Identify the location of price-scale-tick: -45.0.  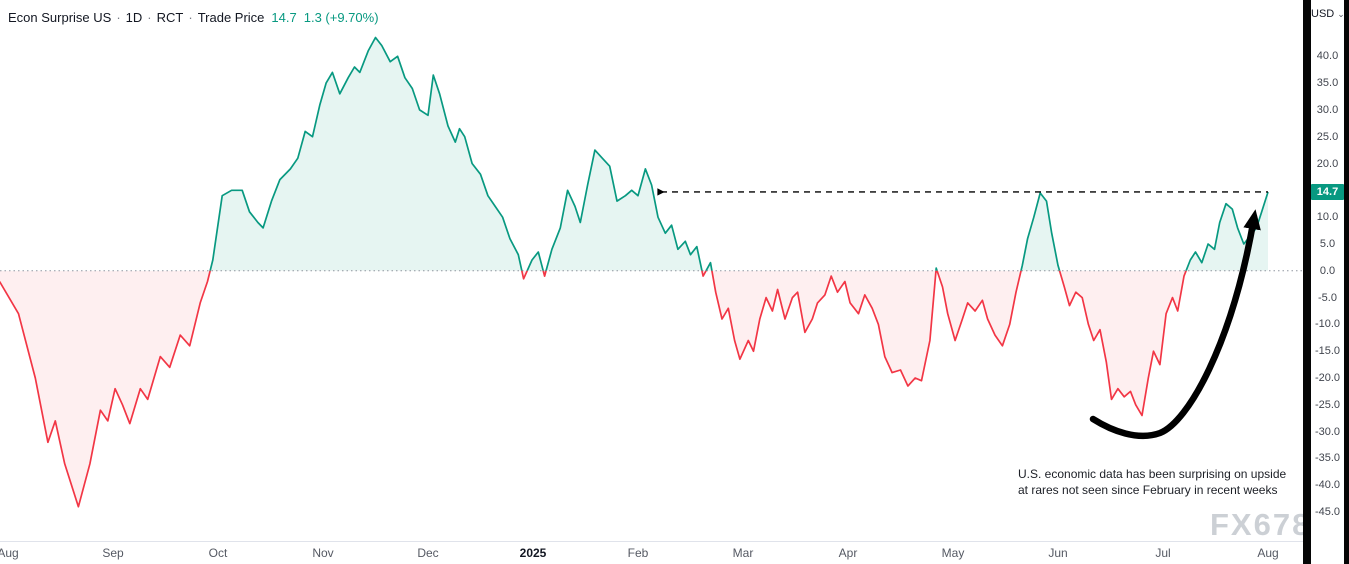
(1327, 512).